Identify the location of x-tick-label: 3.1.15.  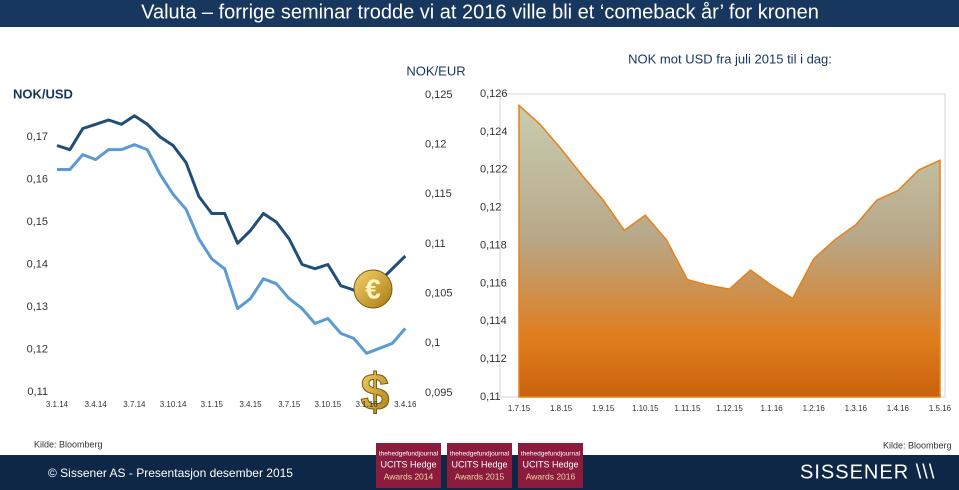
(212, 404).